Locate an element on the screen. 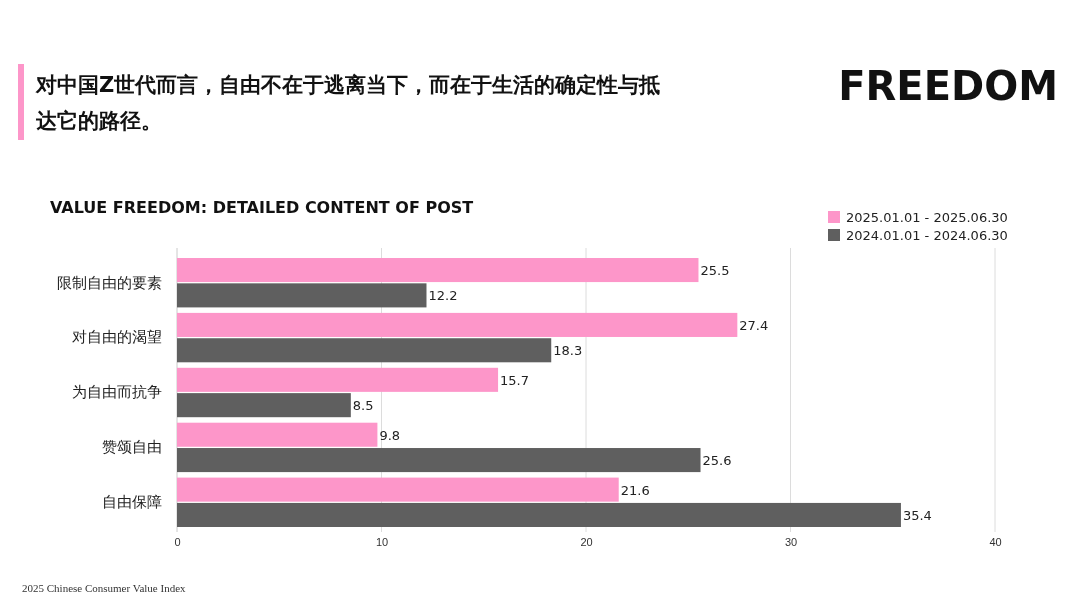 The image size is (1080, 608). x-tick-label: 30 is located at coordinates (791, 541).